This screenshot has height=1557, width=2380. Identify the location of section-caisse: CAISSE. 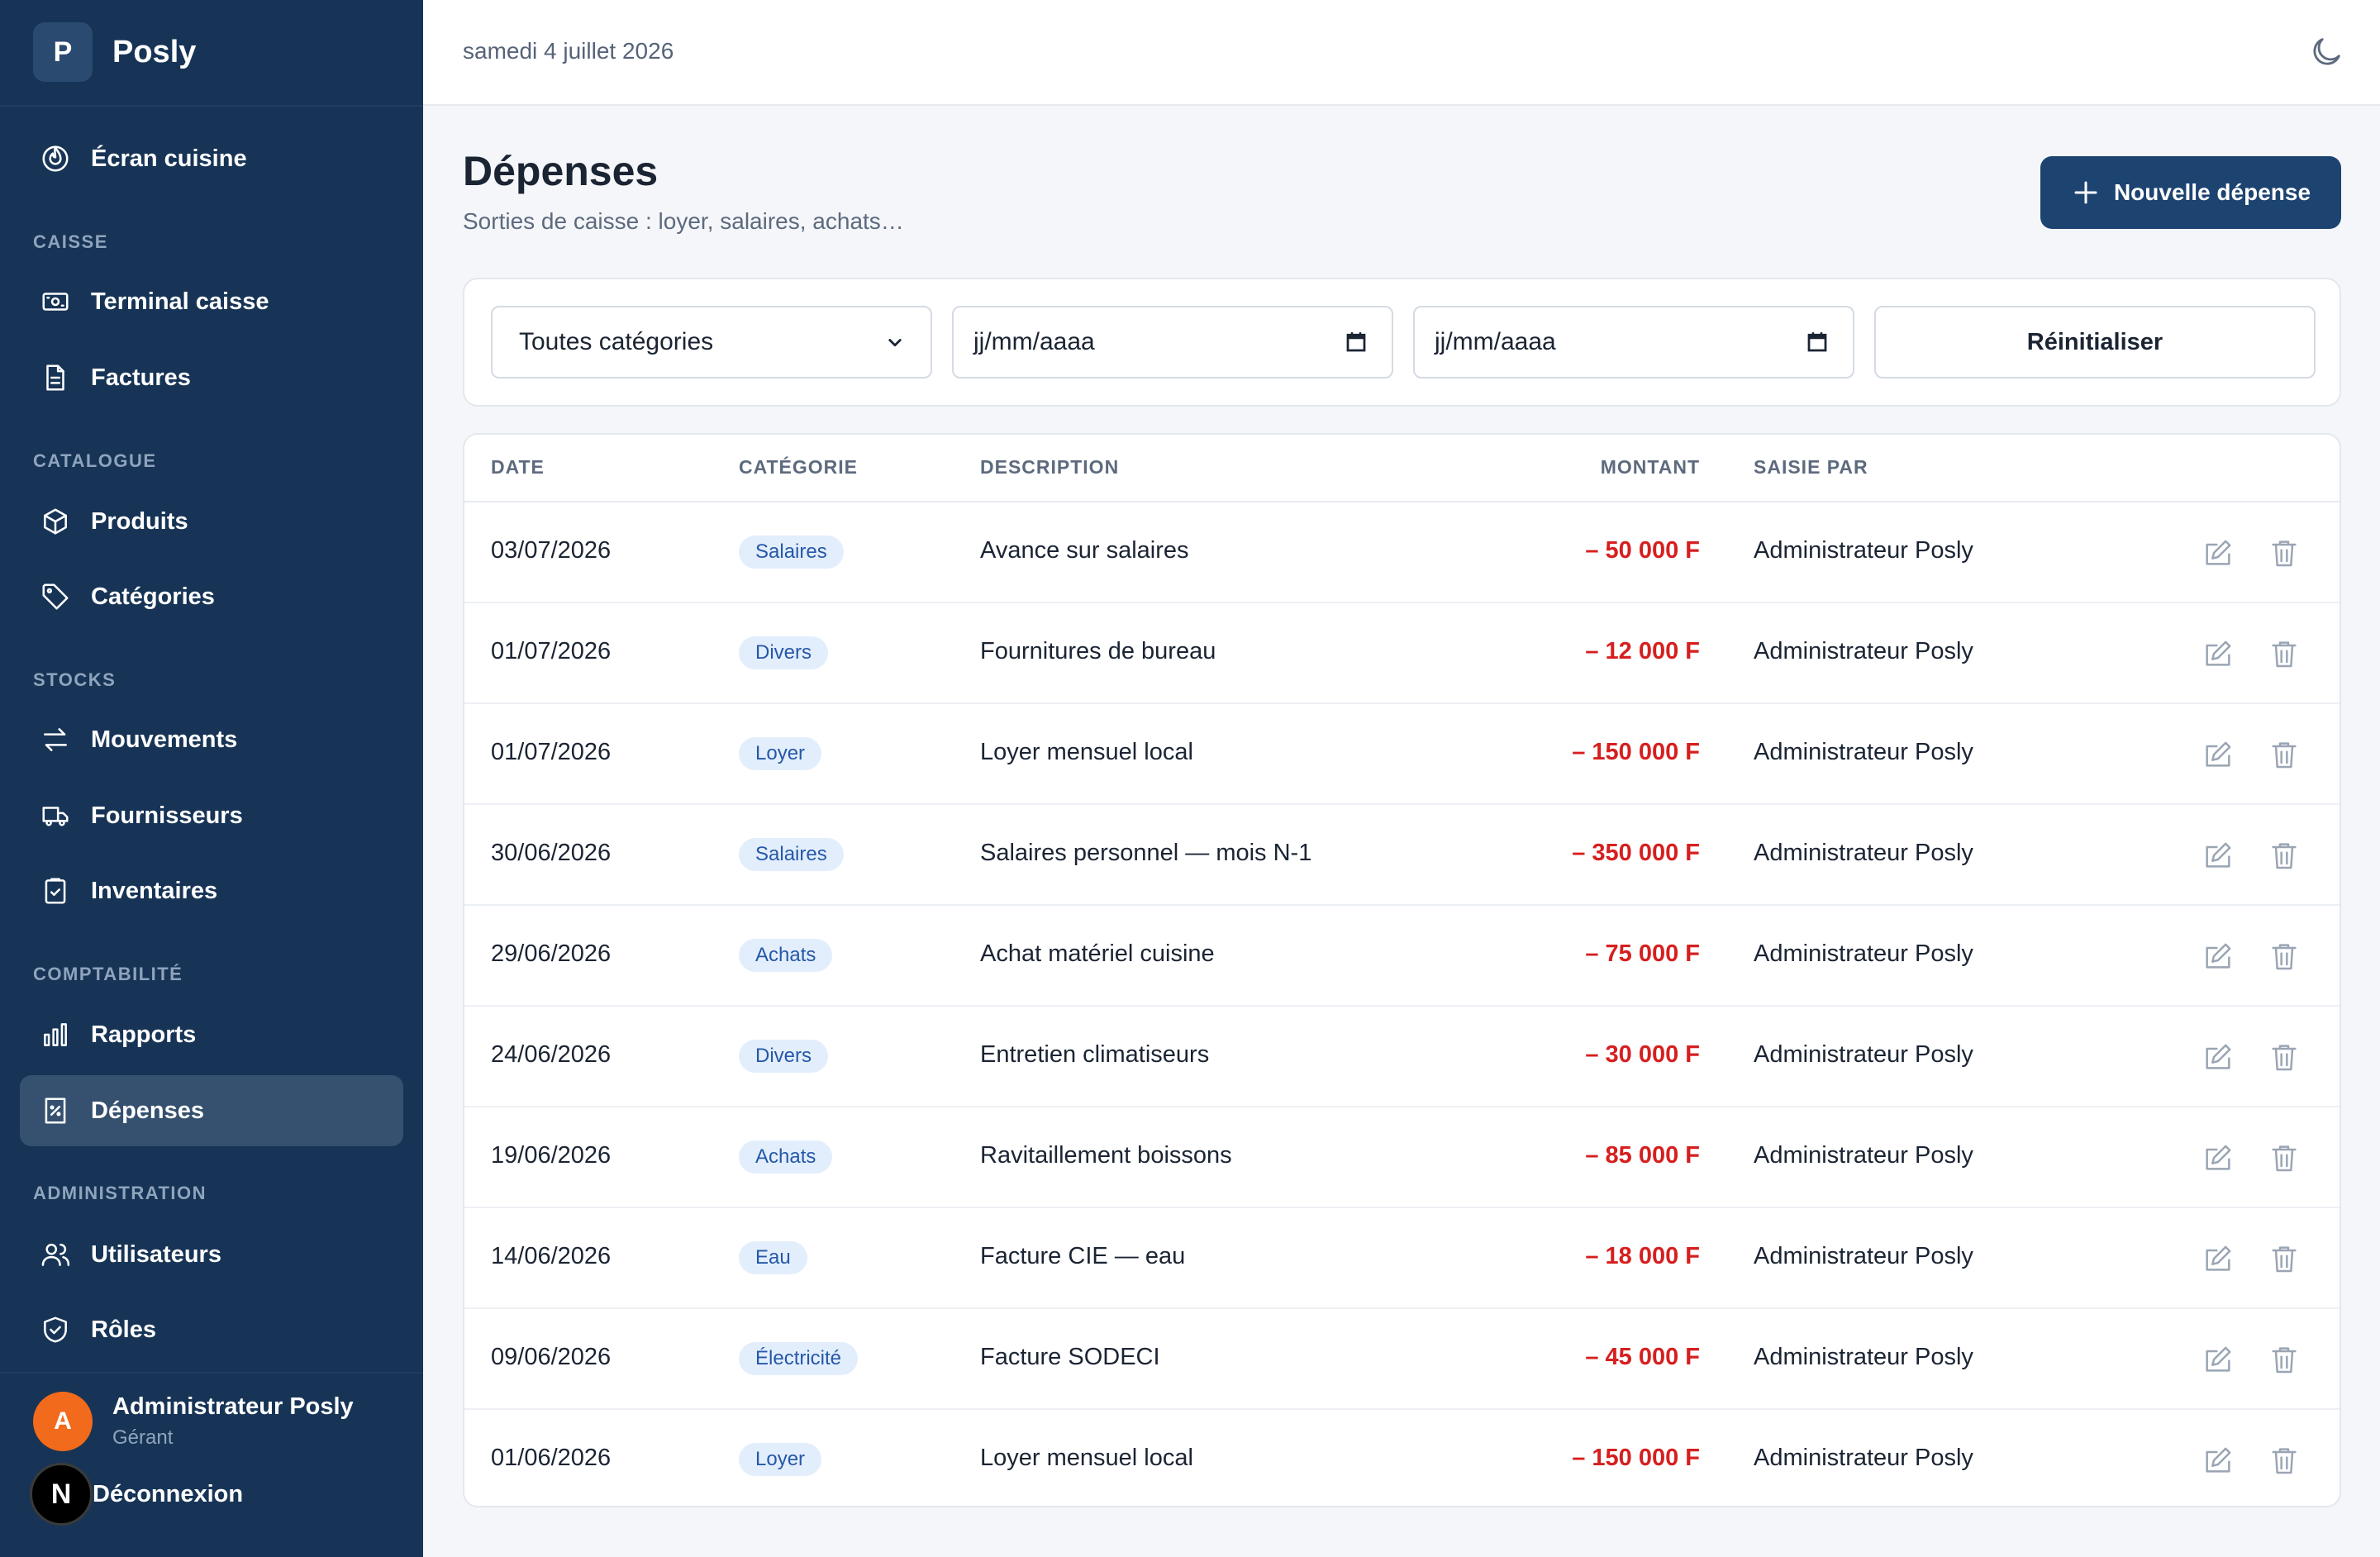
(70, 241).